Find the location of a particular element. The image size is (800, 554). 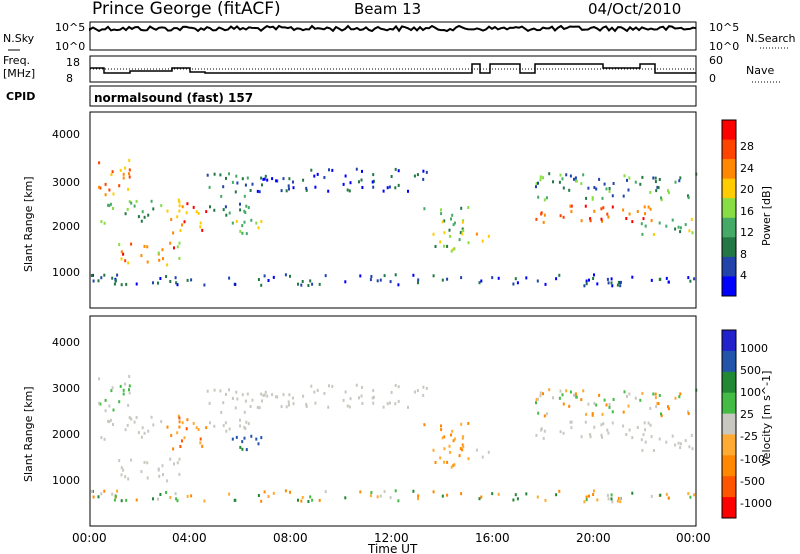

velocity-colorbar-label-main: Velocity [m s^-1] is located at coordinates (766, 418).